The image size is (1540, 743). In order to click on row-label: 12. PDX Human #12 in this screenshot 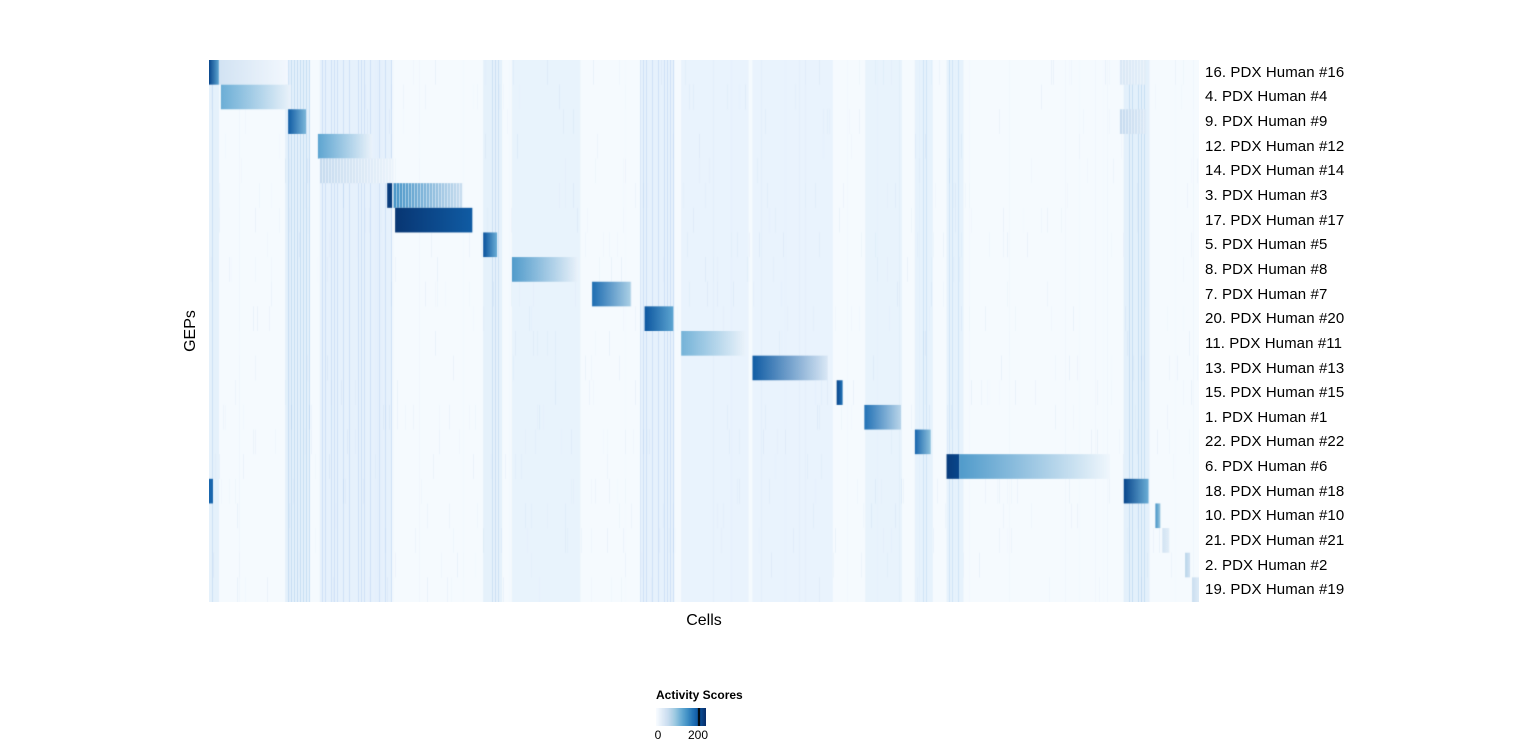, I will do `click(1275, 146)`.